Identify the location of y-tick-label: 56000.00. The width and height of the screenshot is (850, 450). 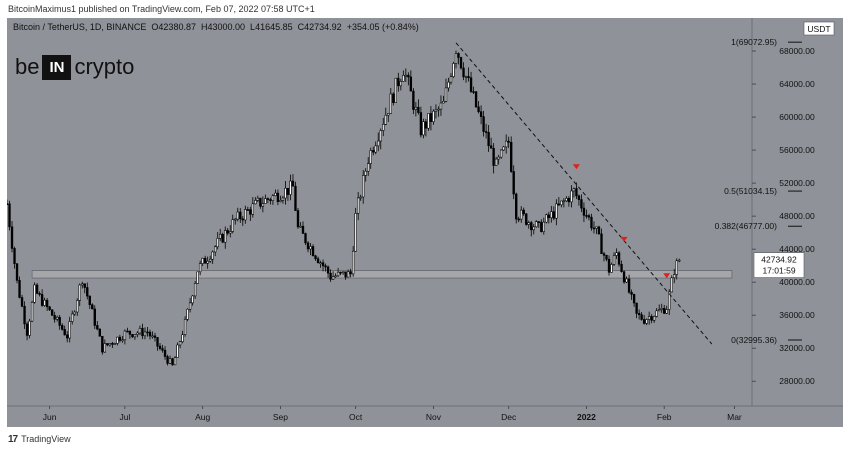
(797, 150).